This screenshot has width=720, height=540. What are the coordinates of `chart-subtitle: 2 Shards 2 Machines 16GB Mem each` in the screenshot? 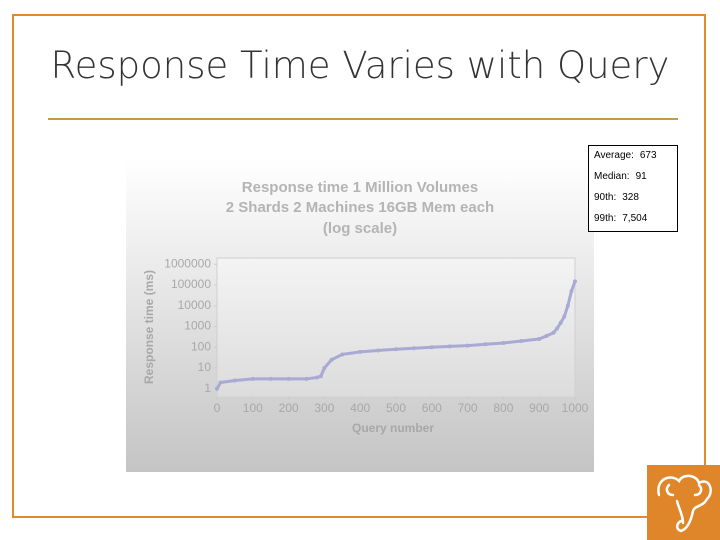 It's located at (360, 207).